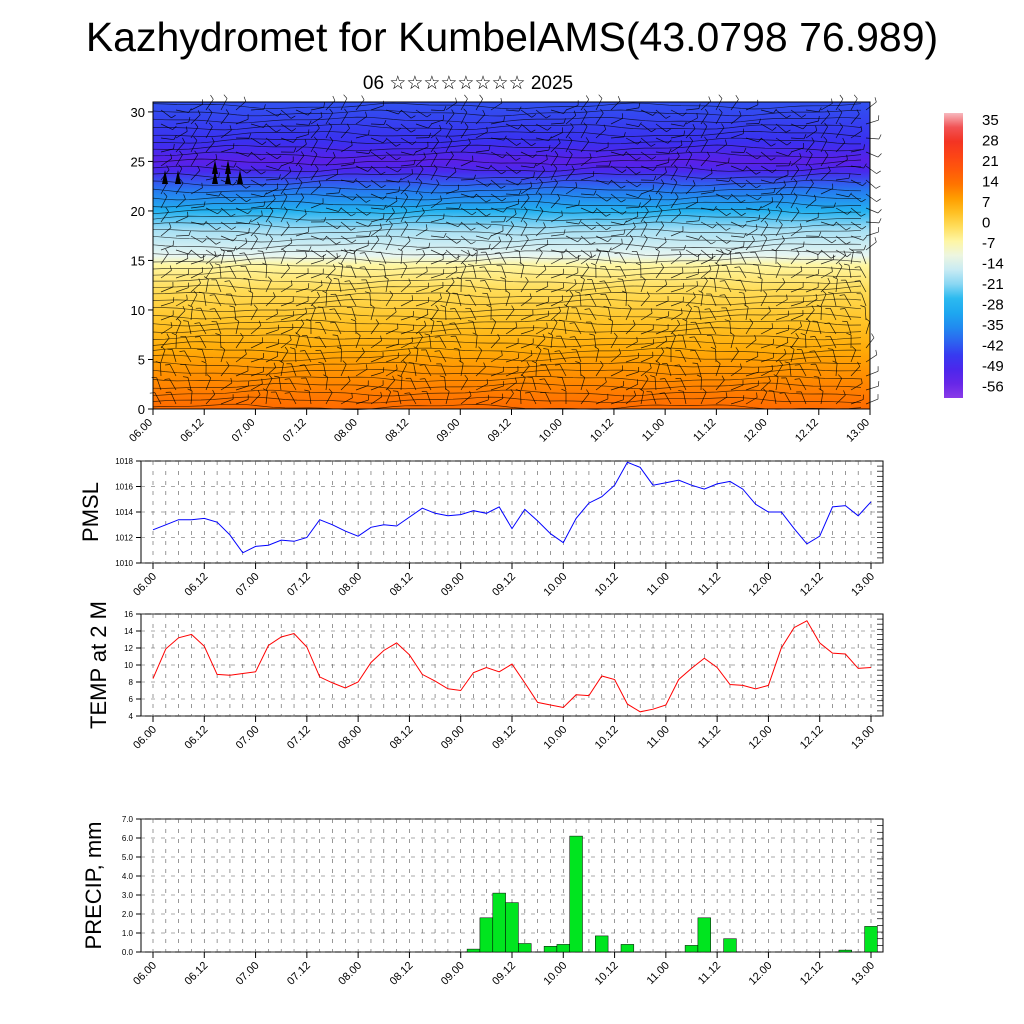 The image size is (1024, 1024). What do you see at coordinates (299, 738) in the screenshot?
I see `x-tick-label: 07.12` at bounding box center [299, 738].